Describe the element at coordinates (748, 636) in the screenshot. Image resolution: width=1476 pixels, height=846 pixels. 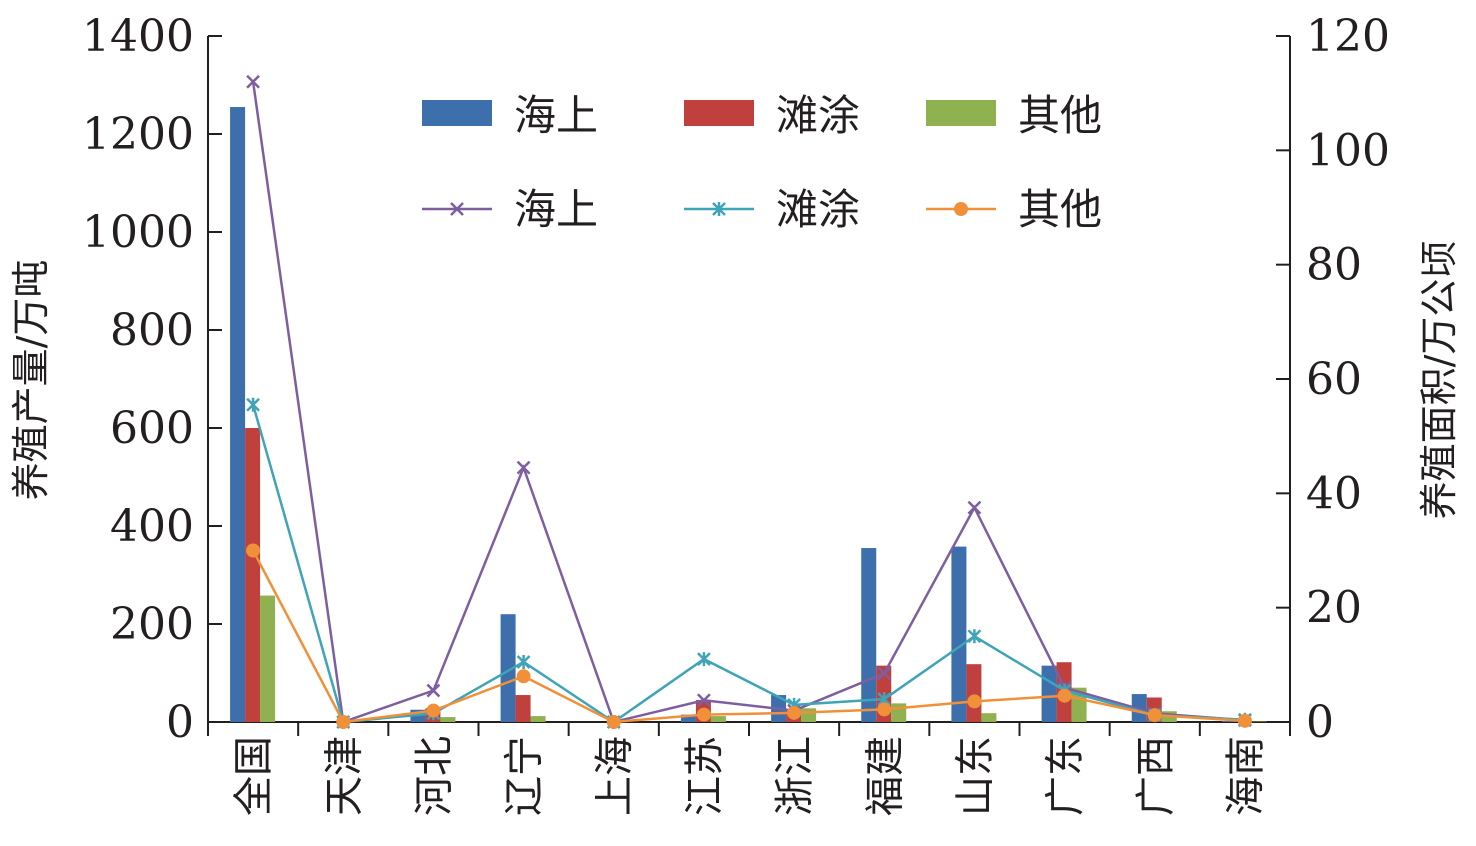
I see `line-其他` at that location.